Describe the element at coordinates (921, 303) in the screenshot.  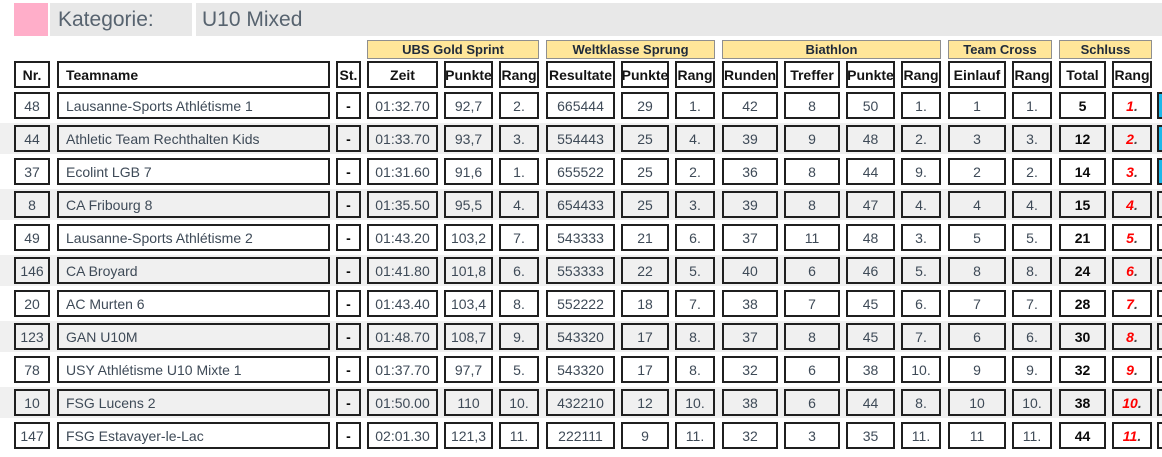
I see `biathlon-rang-cell: 6.` at that location.